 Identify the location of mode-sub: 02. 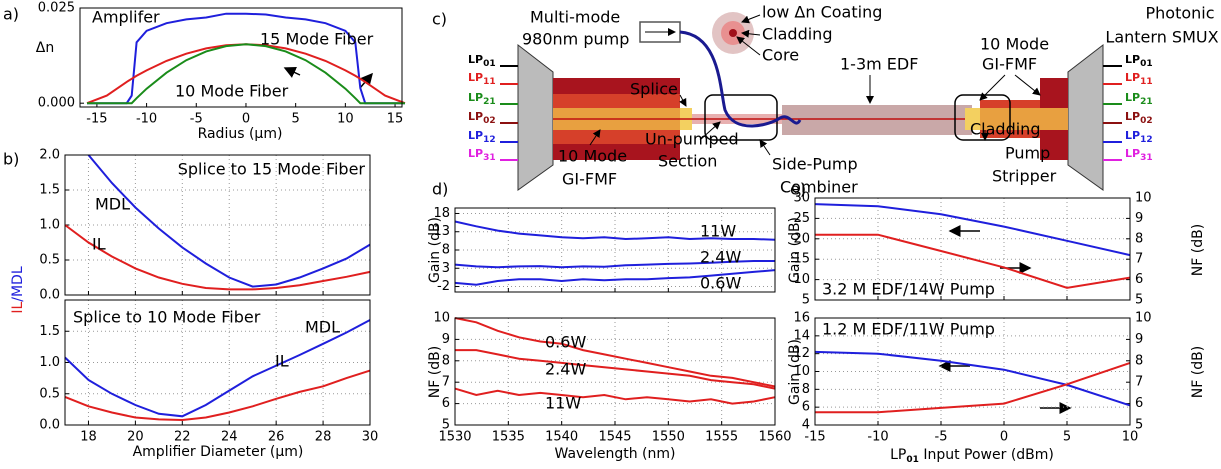
(489, 121).